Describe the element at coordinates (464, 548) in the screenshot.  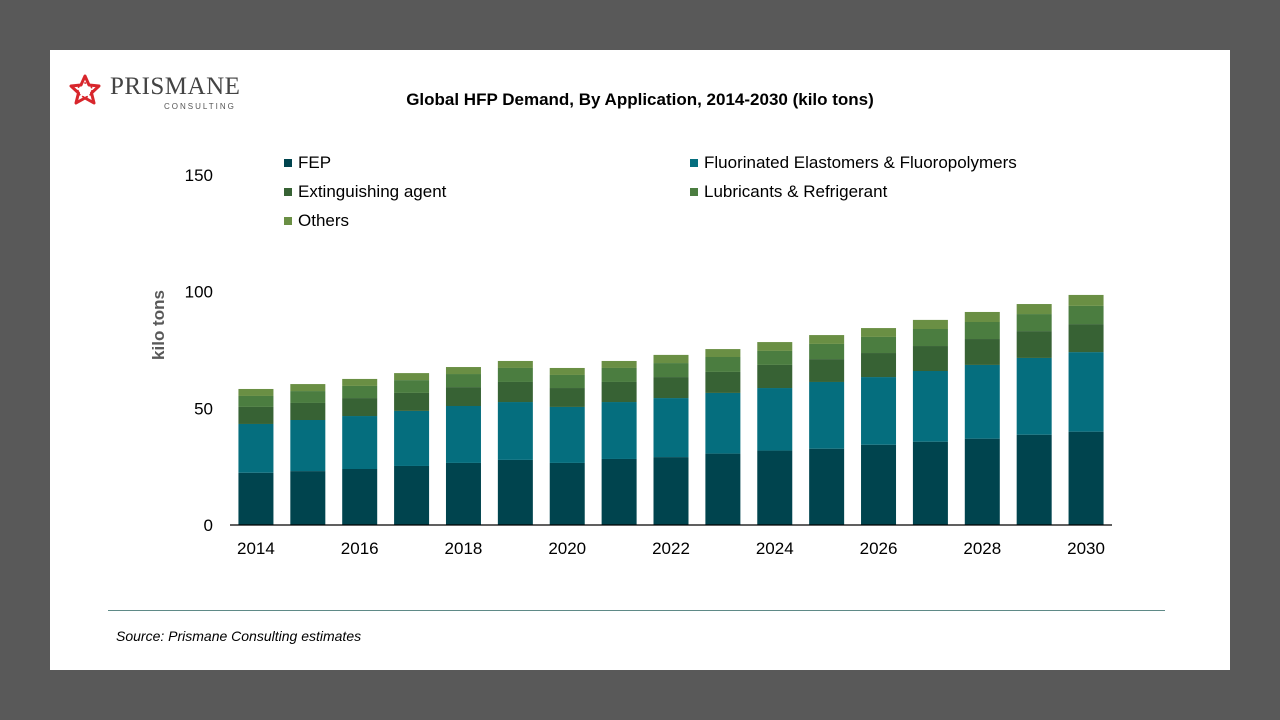
I see `x-tick-label: 2018` at that location.